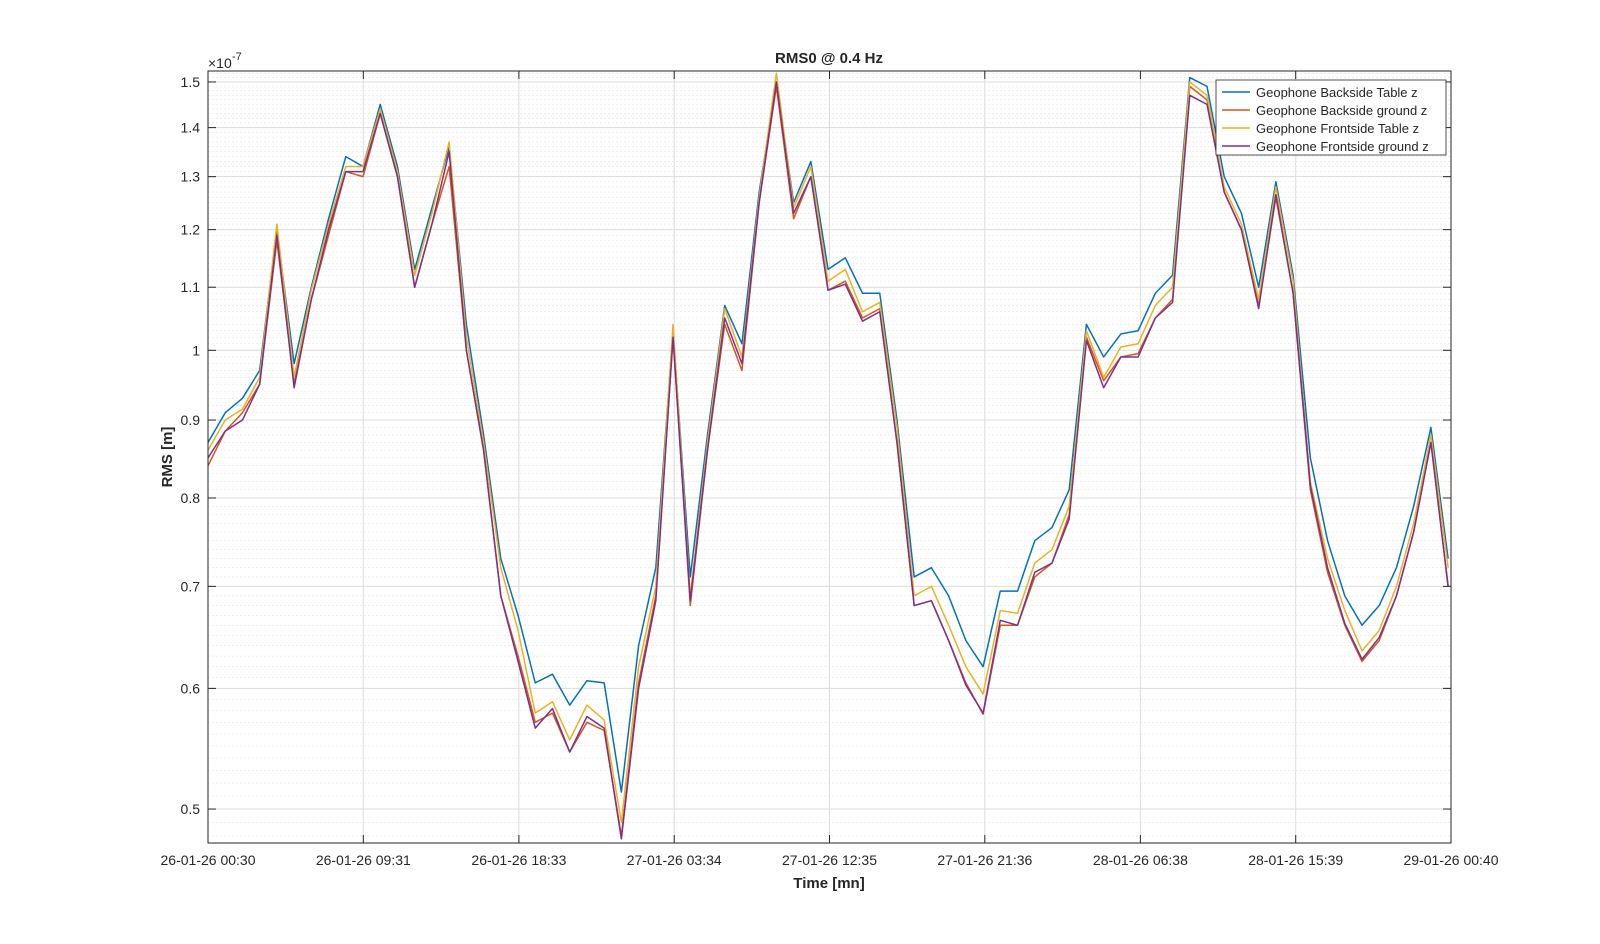  I want to click on x-tick-label: 26-01-26 18:33, so click(518, 860).